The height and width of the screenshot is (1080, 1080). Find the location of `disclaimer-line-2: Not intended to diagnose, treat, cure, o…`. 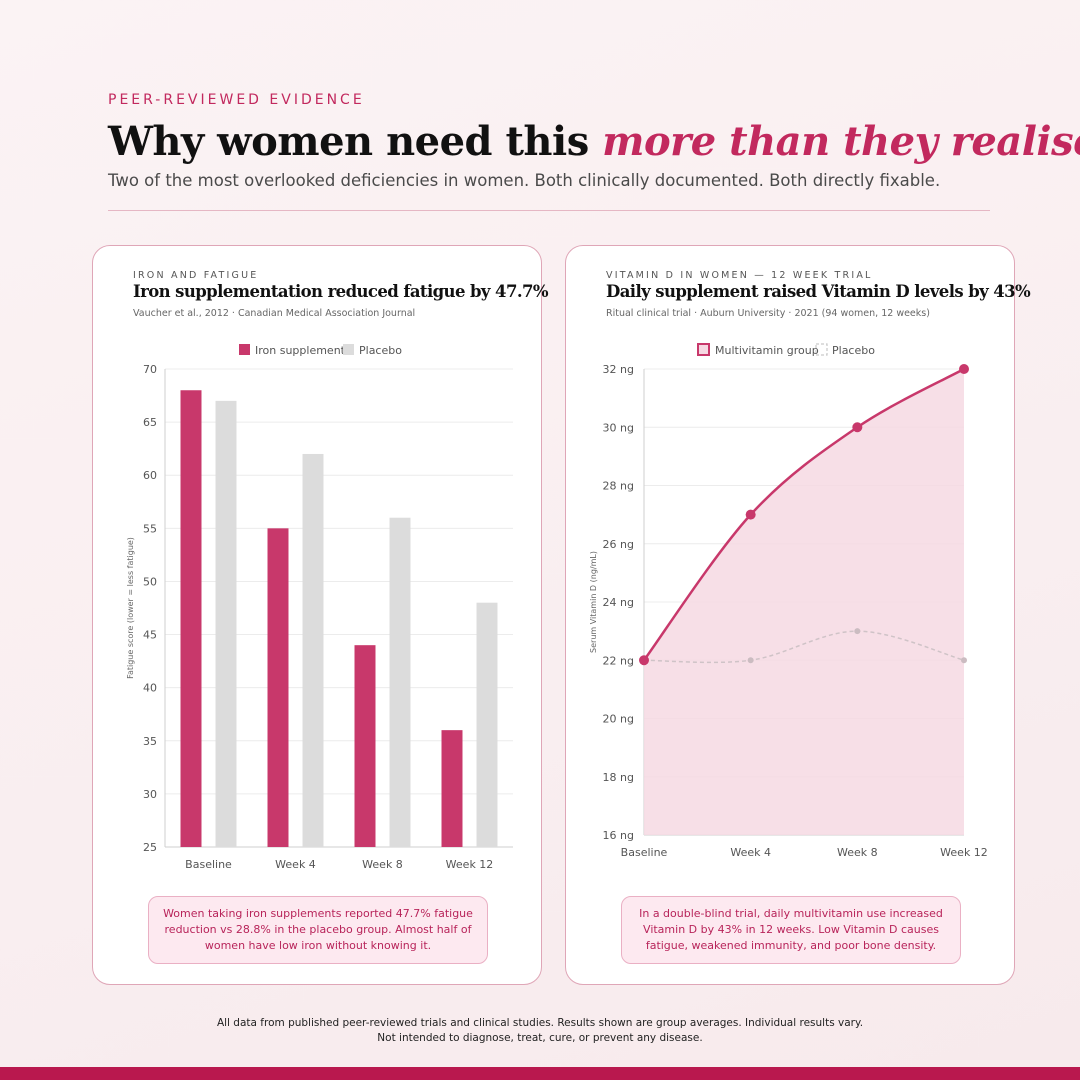

disclaimer-line-2: Not intended to diagnose, treat, cure, o… is located at coordinates (540, 1038).